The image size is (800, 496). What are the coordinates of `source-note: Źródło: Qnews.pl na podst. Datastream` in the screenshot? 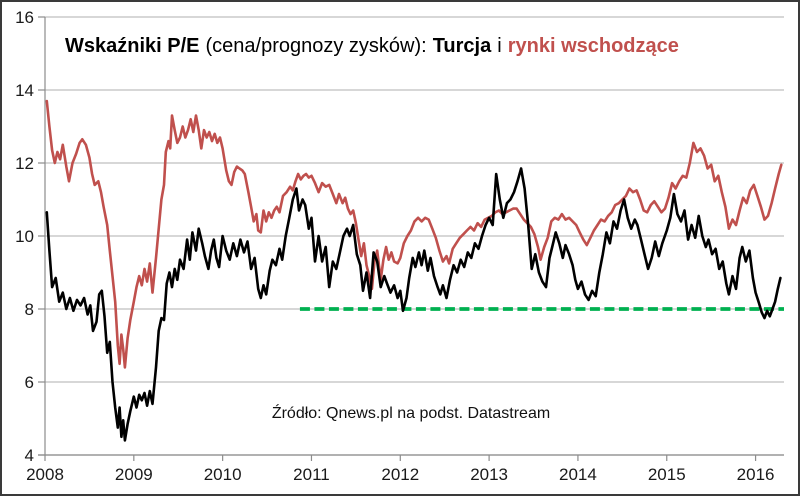 It's located at (411, 413).